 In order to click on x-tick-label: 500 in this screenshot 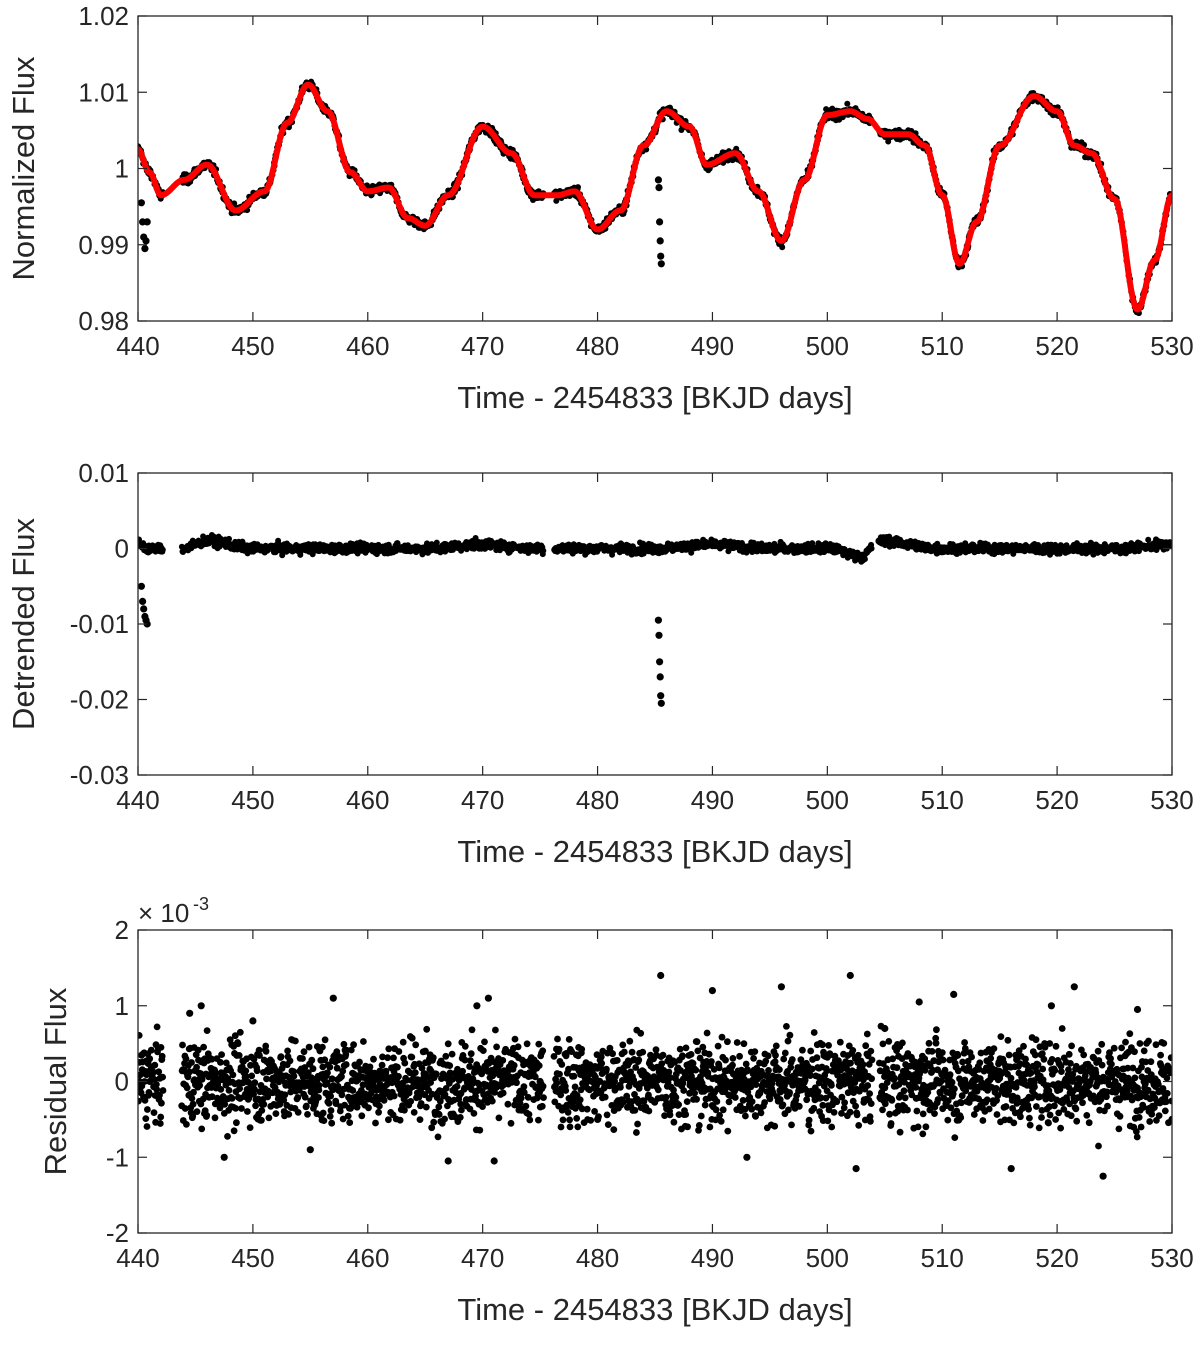, I will do `click(827, 800)`.